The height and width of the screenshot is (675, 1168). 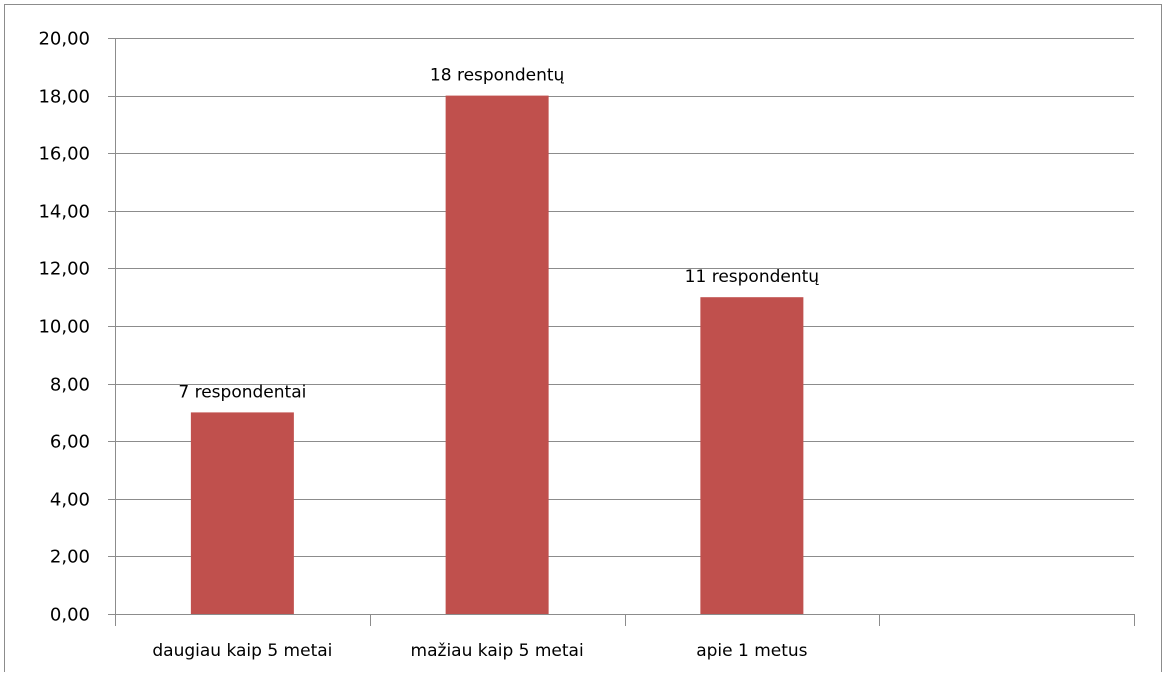 I want to click on y-tick-label: 14,00, so click(x=64, y=212).